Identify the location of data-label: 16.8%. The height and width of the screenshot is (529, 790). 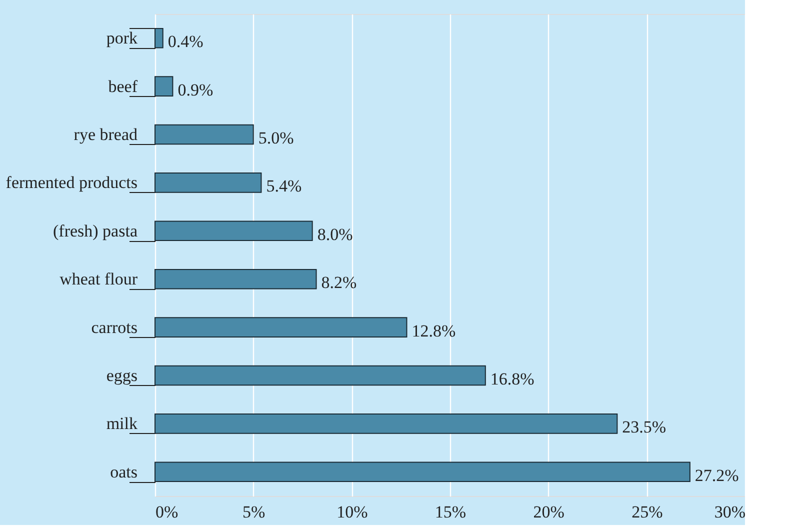
(512, 379).